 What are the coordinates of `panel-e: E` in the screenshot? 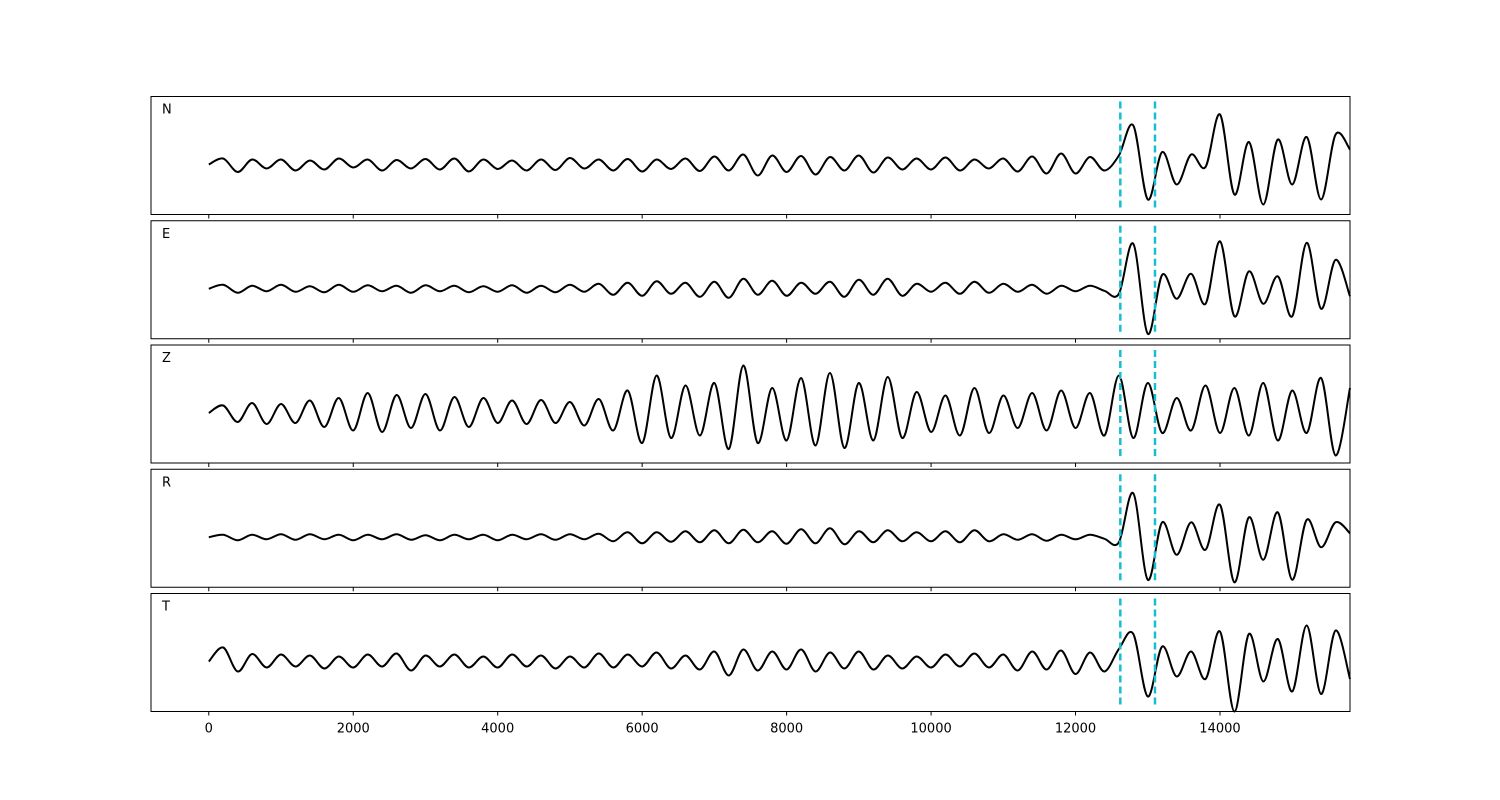 It's located at (750, 281).